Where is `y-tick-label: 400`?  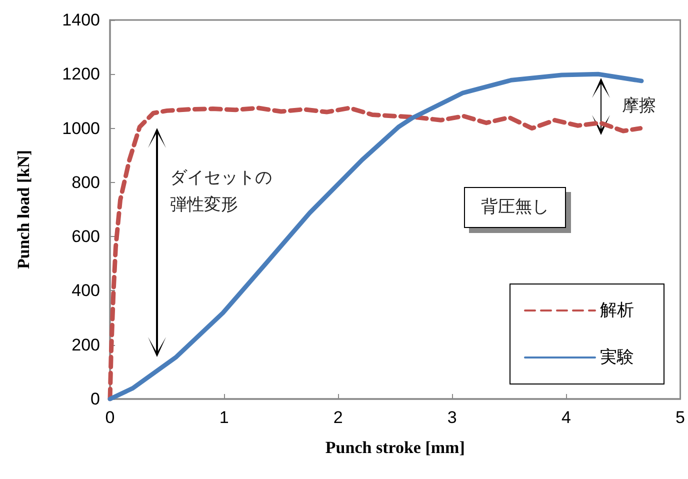 y-tick-label: 400 is located at coordinates (86, 290).